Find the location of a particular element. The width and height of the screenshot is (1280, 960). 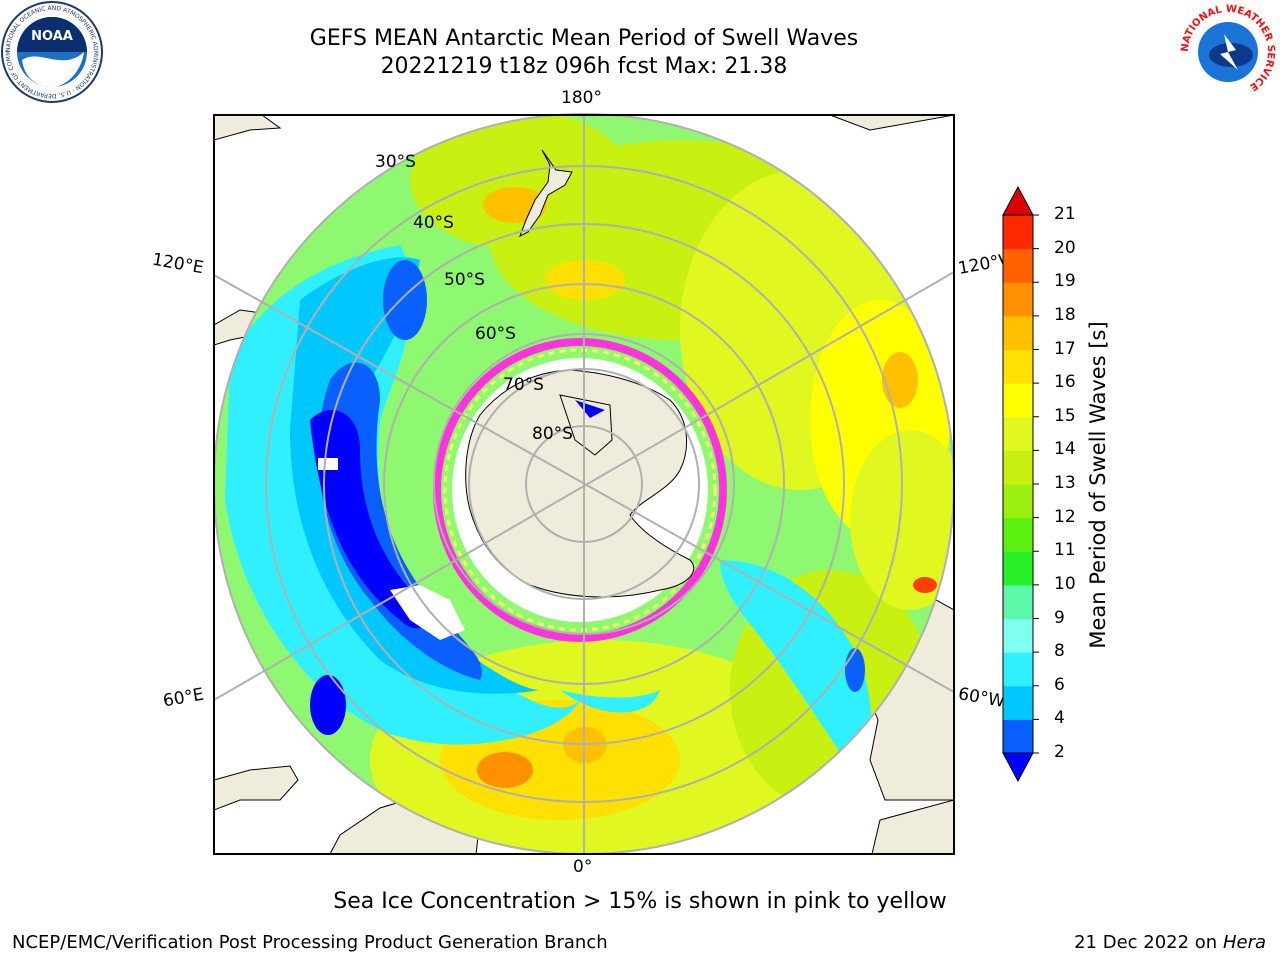

lat-label-50s: 50°S is located at coordinates (464, 280).